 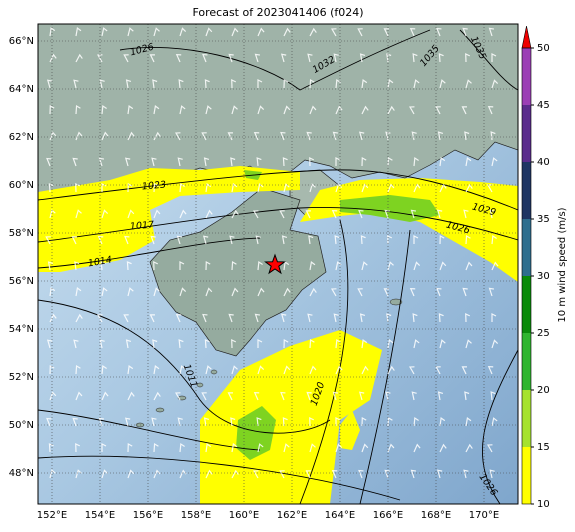 I want to click on colorbar-tick-label: 30, so click(x=543, y=276).